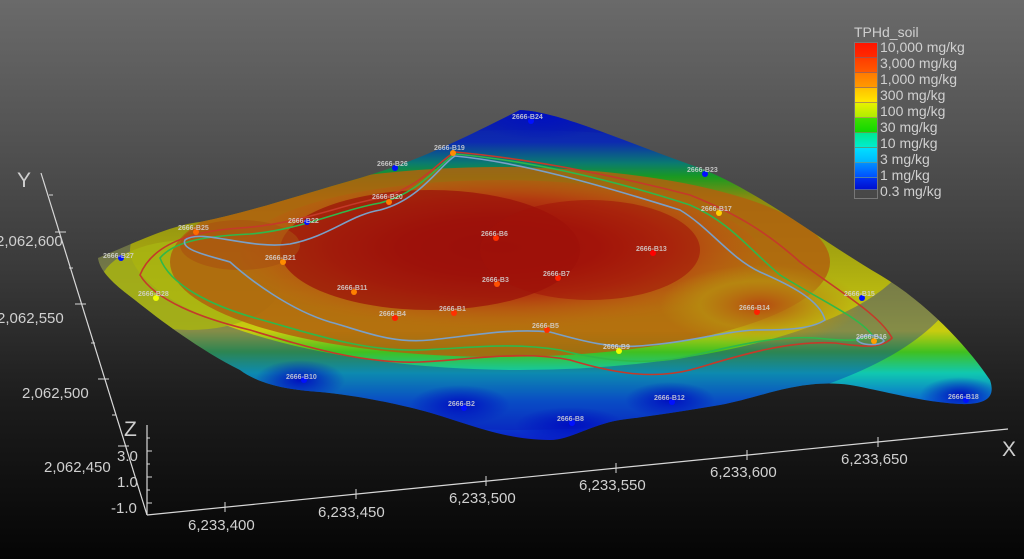 Image resolution: width=1024 pixels, height=559 pixels. Describe the element at coordinates (351, 512) in the screenshot. I see `x-tick-label: 6,233,450` at that location.